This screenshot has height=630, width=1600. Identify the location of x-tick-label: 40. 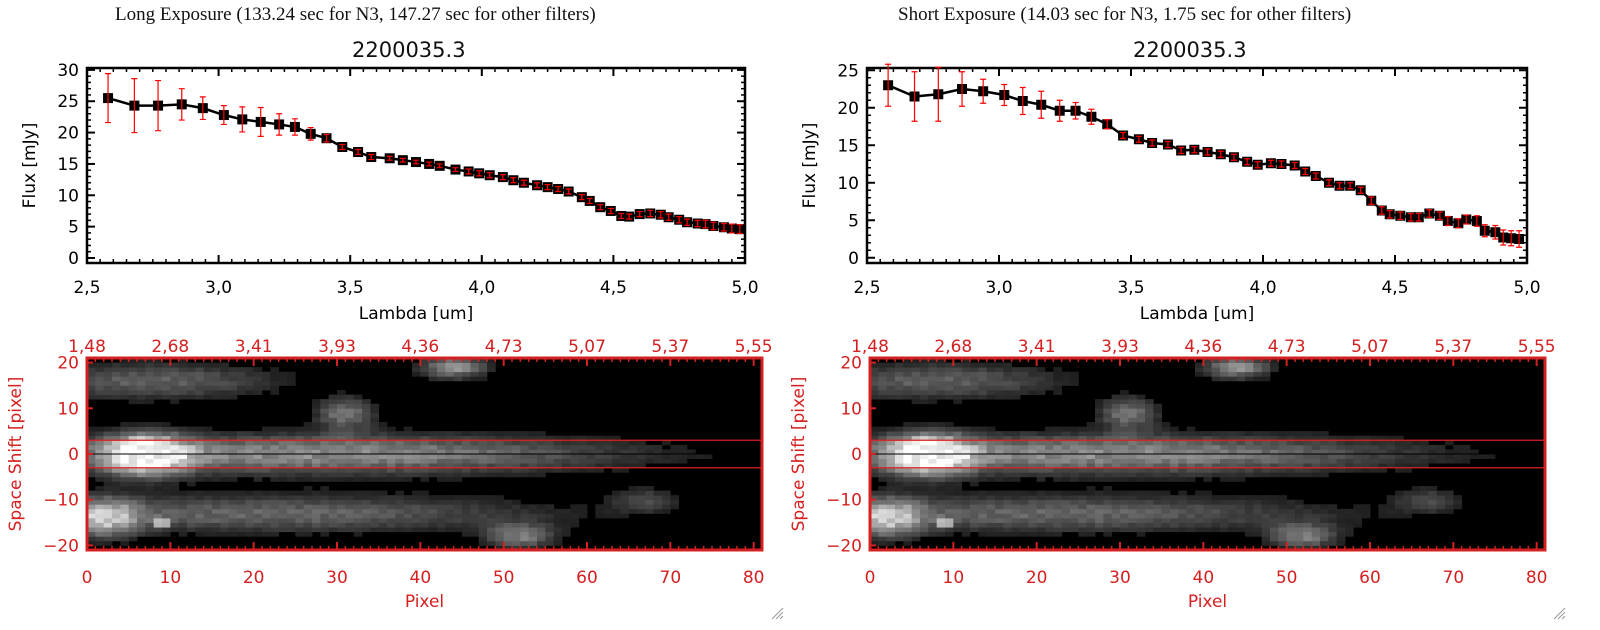
(421, 578).